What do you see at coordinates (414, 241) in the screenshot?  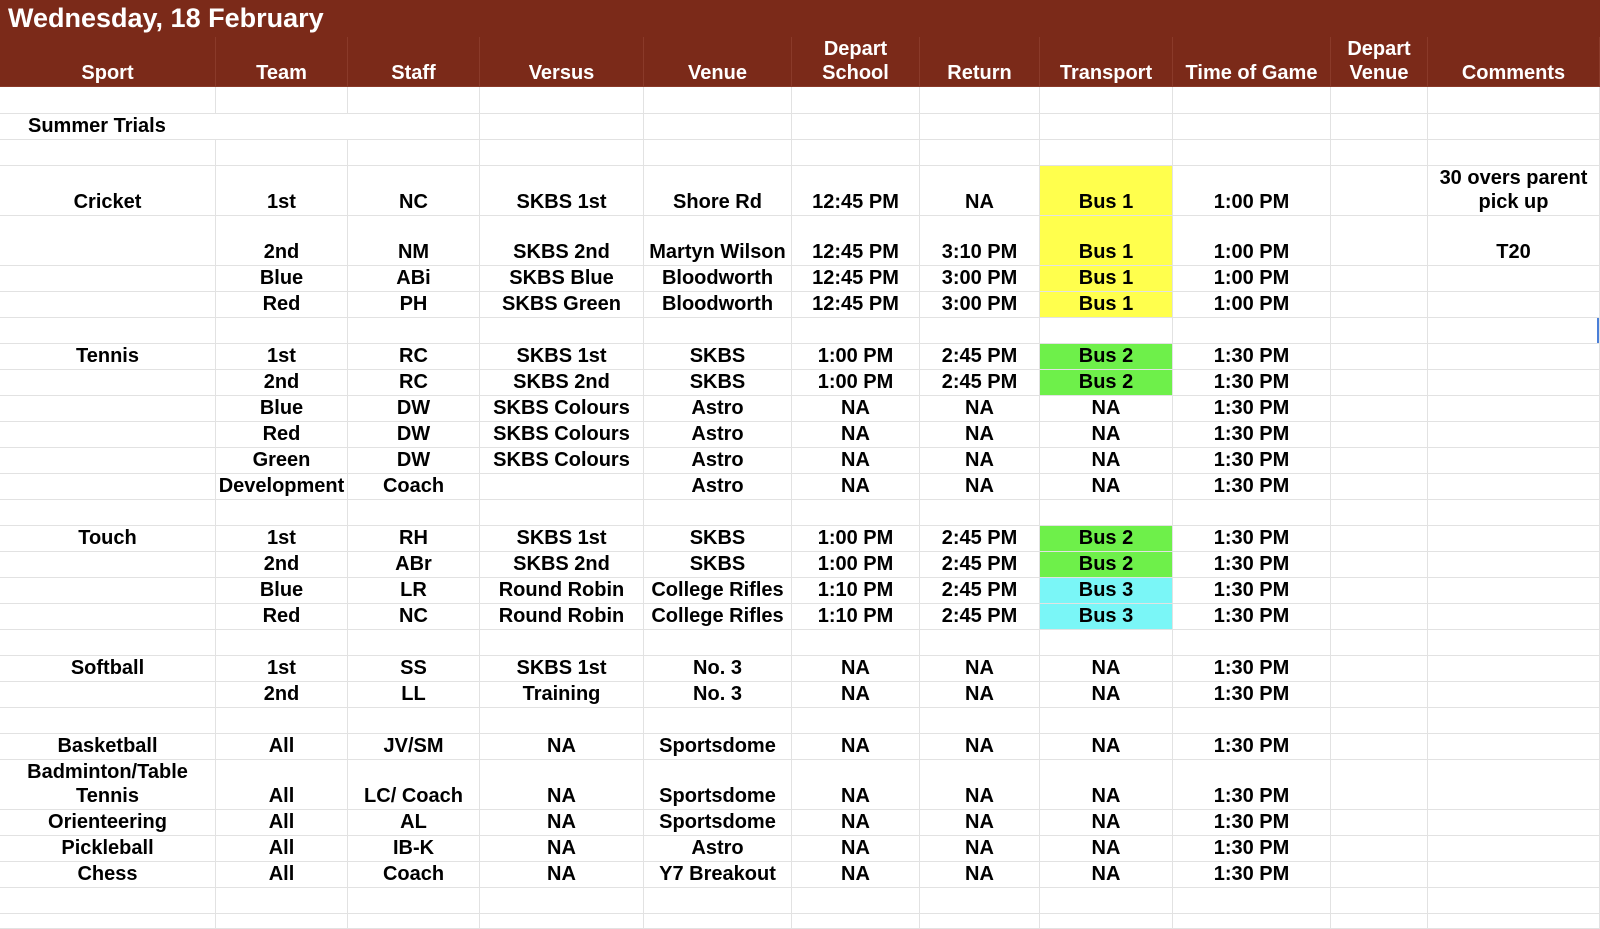 I see `table-cell-staff: NM` at bounding box center [414, 241].